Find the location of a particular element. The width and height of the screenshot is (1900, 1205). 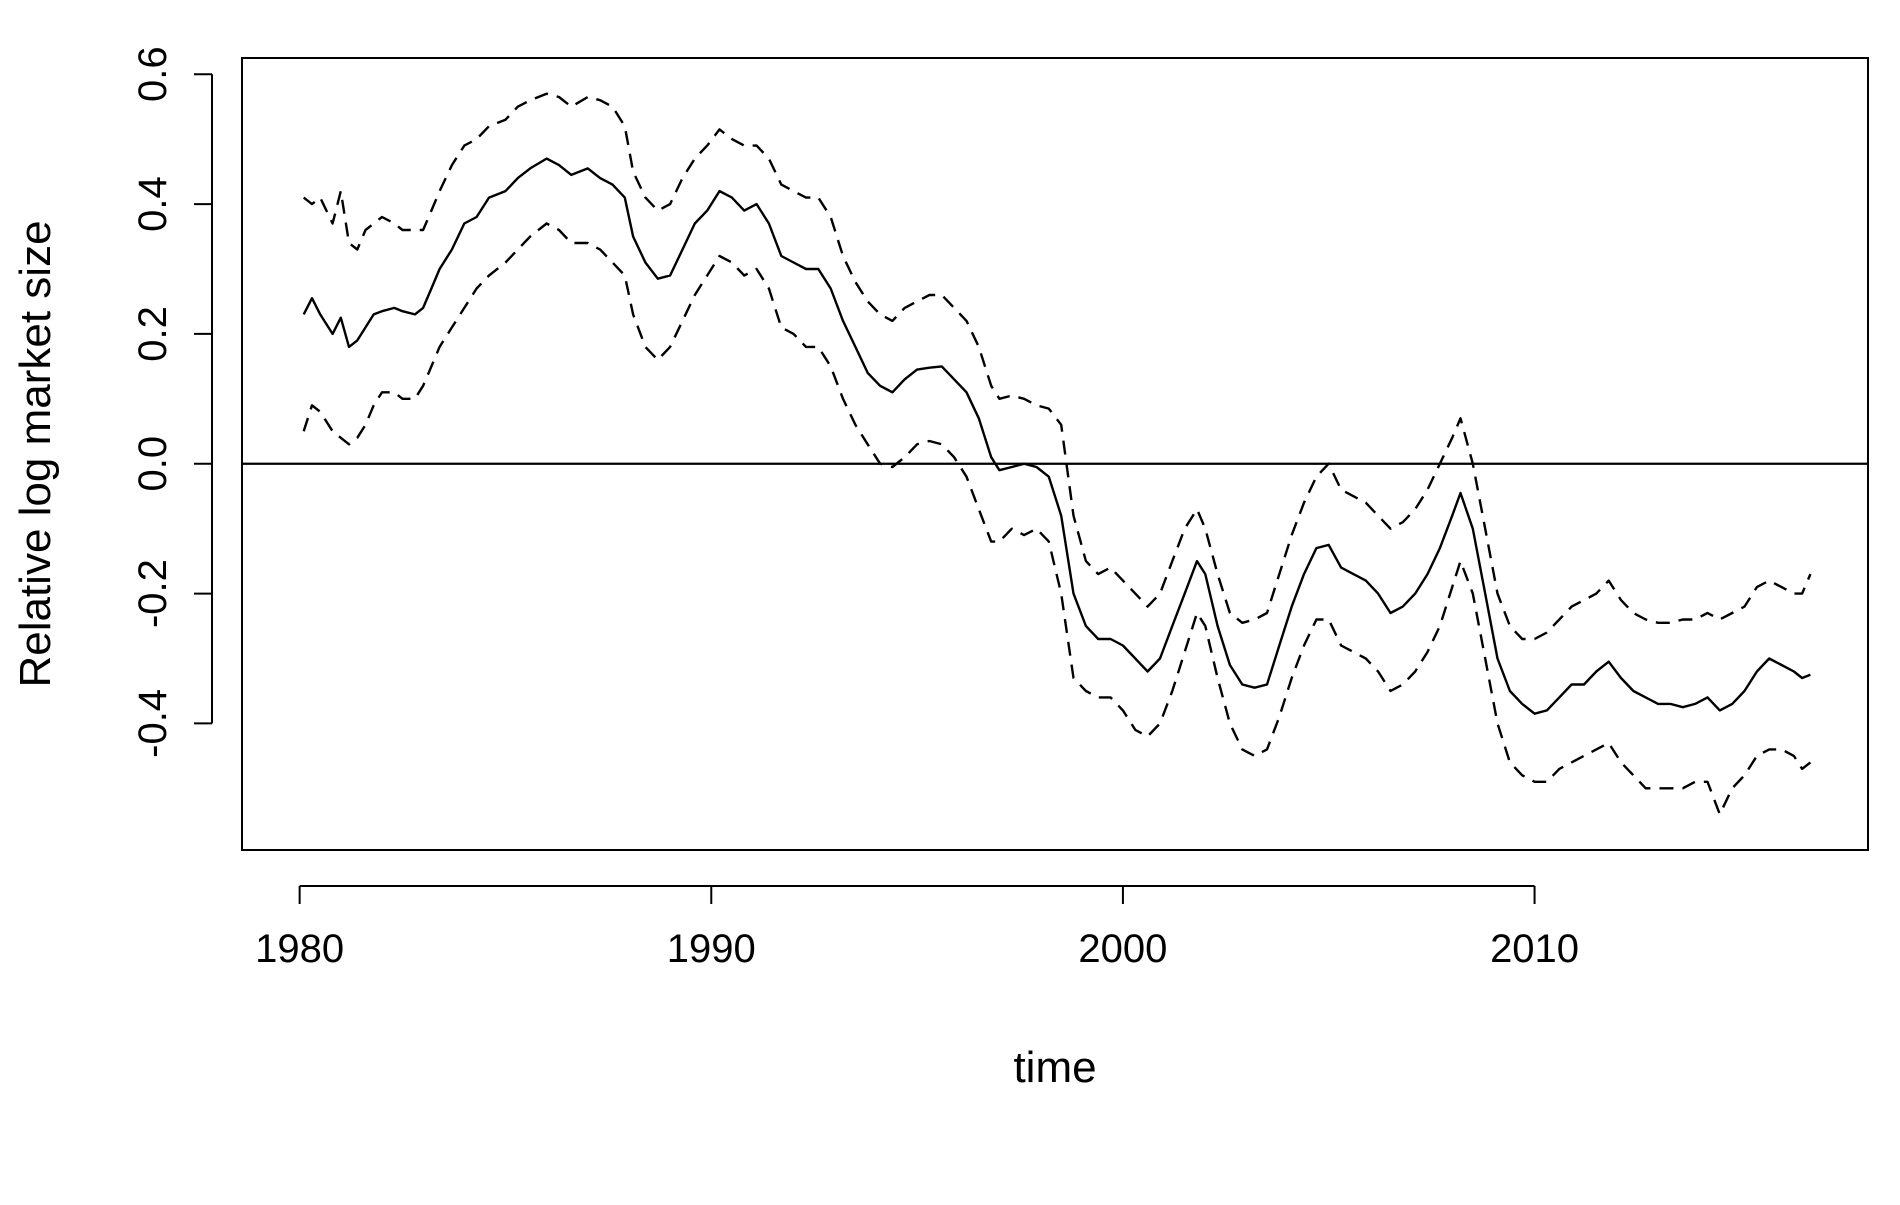

y-tick-label: -0.4 is located at coordinates (153, 723).